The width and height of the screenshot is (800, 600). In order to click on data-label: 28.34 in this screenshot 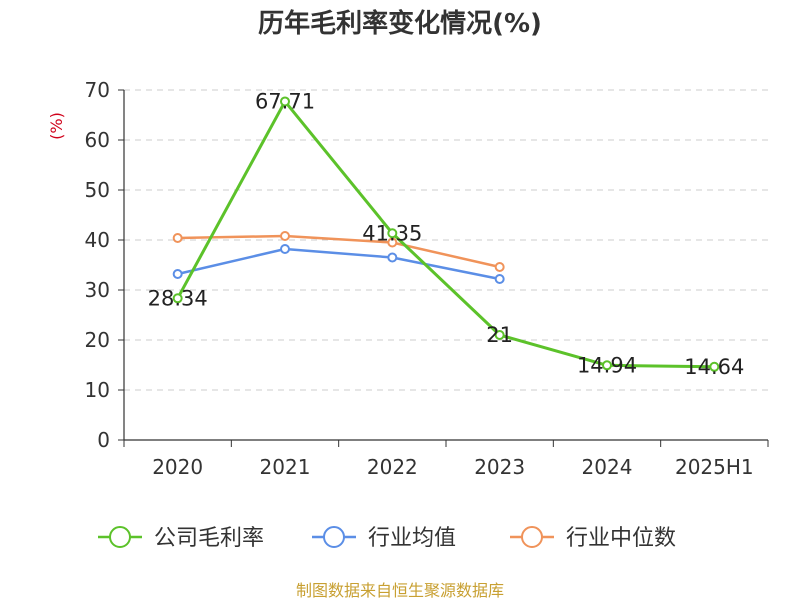, I will do `click(178, 298)`.